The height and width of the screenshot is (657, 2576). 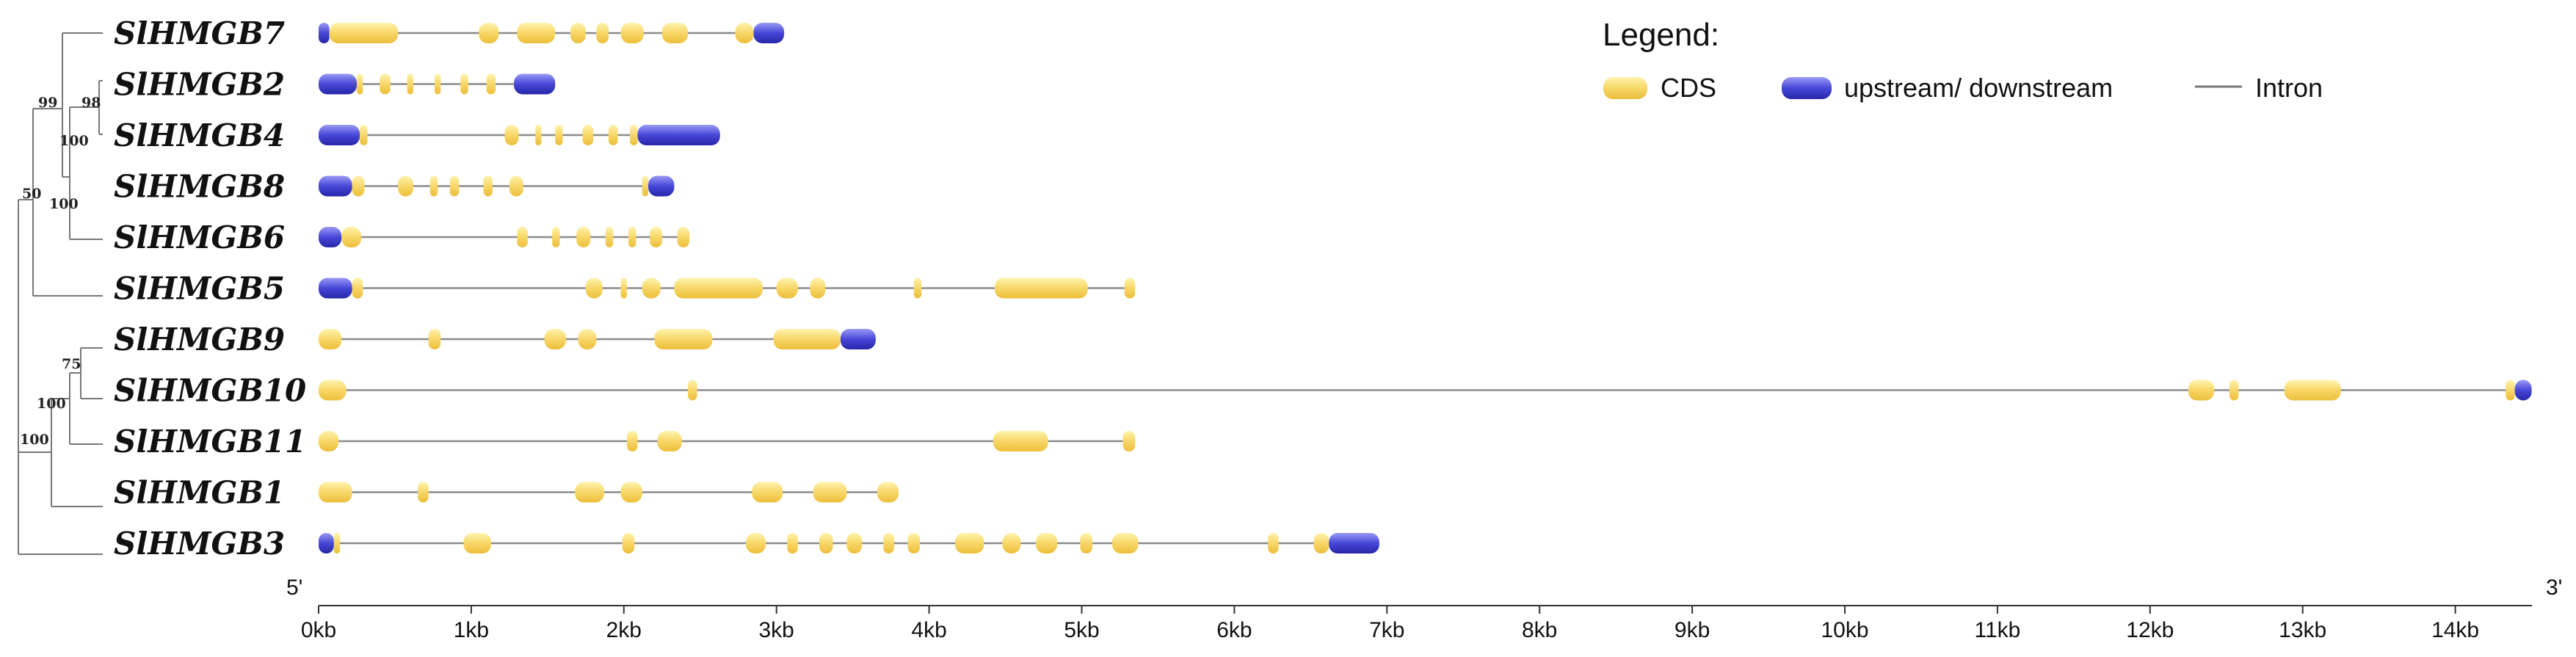 I want to click on gene-name-label: SlHMGB10, so click(x=210, y=391).